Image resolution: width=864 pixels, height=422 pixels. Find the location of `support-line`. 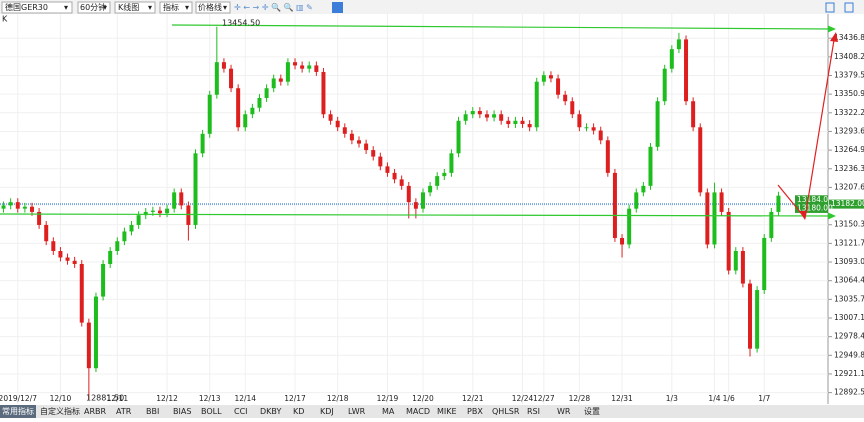

support-line is located at coordinates (415, 215).